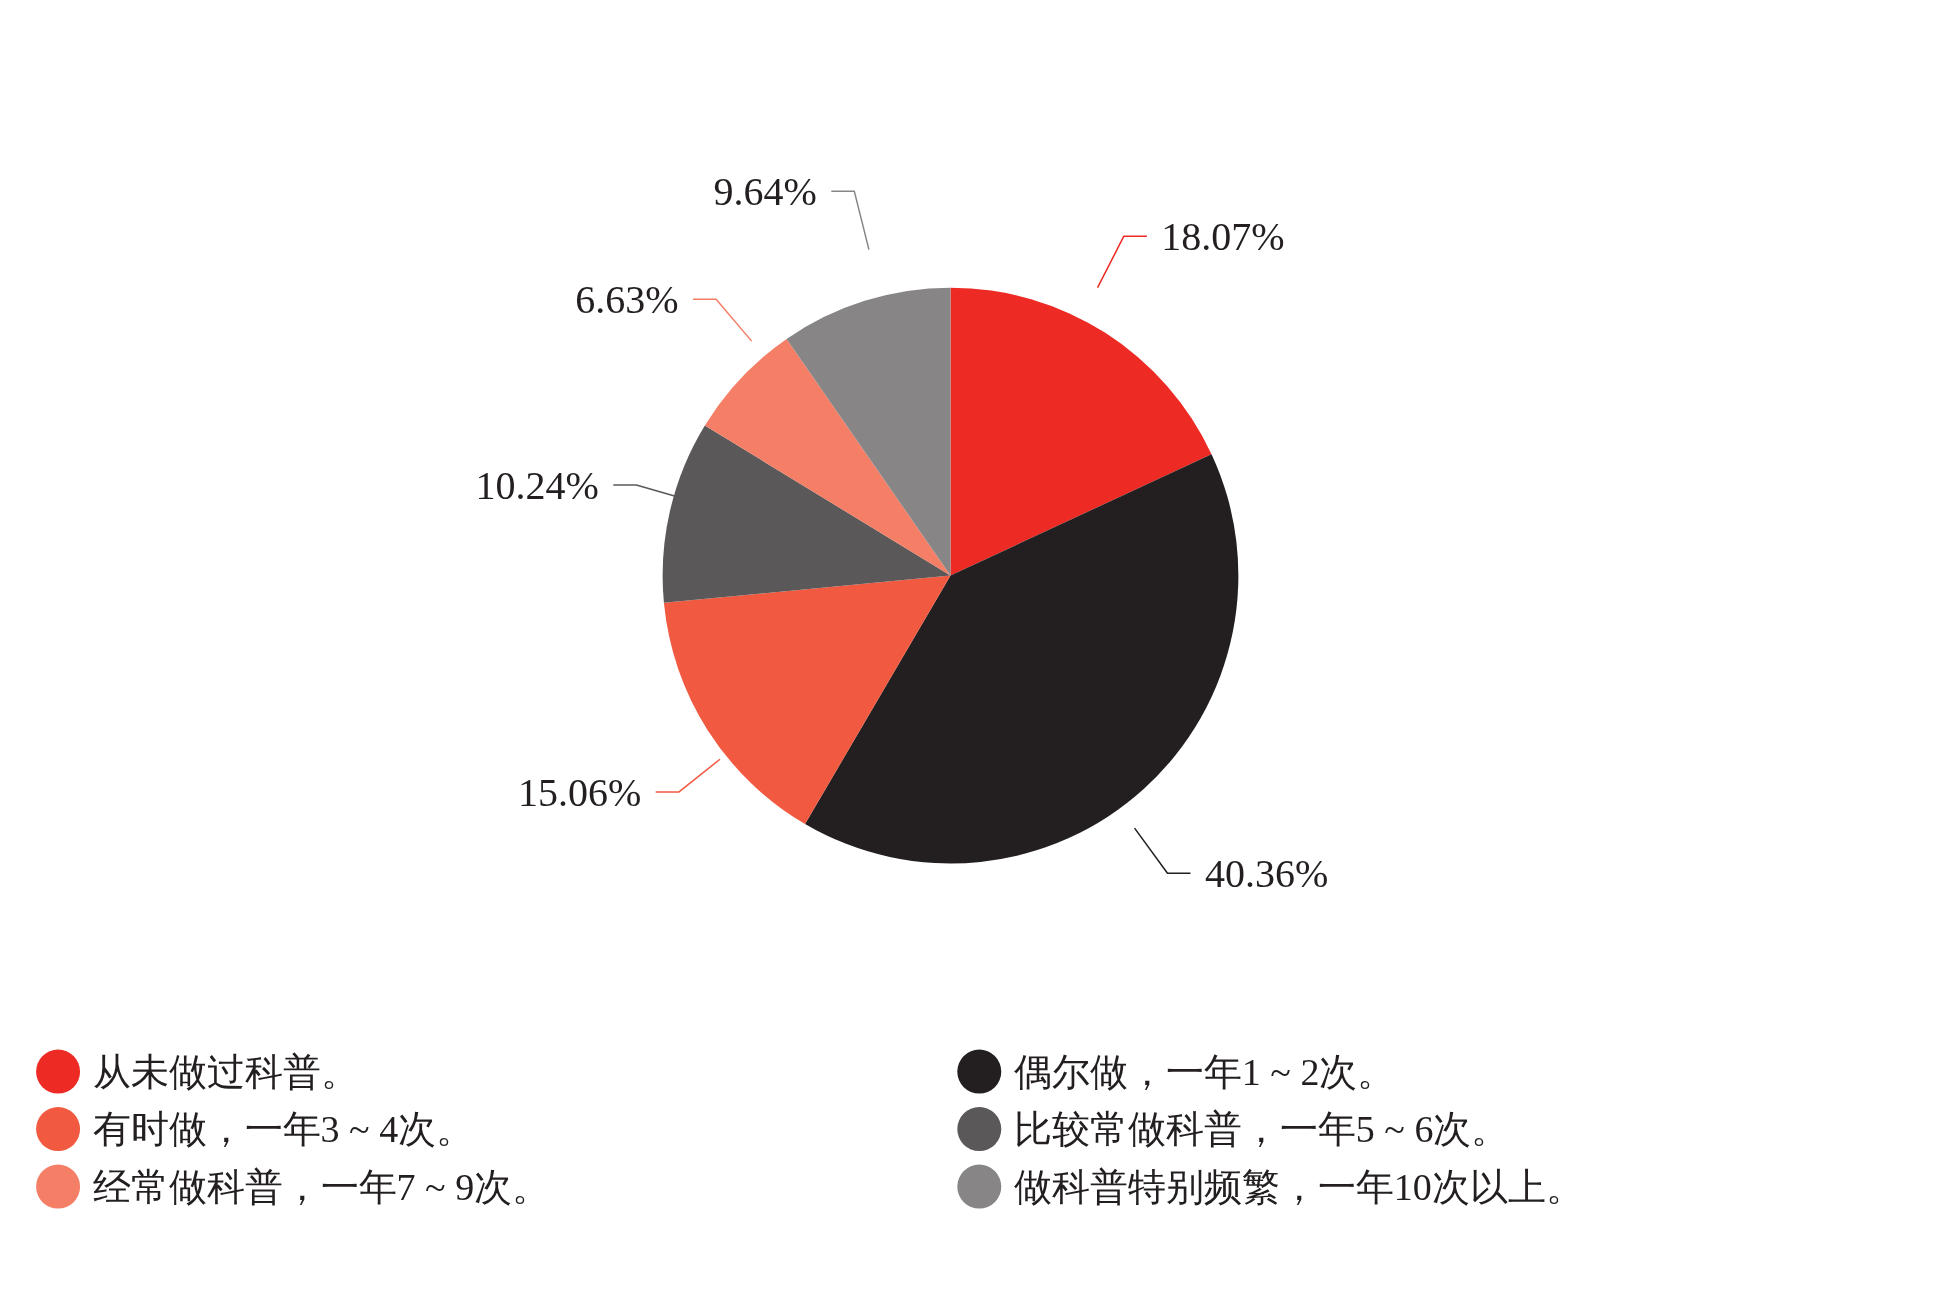 This screenshot has height=1300, width=1950. I want to click on data-label: 18.07%, so click(1223, 236).